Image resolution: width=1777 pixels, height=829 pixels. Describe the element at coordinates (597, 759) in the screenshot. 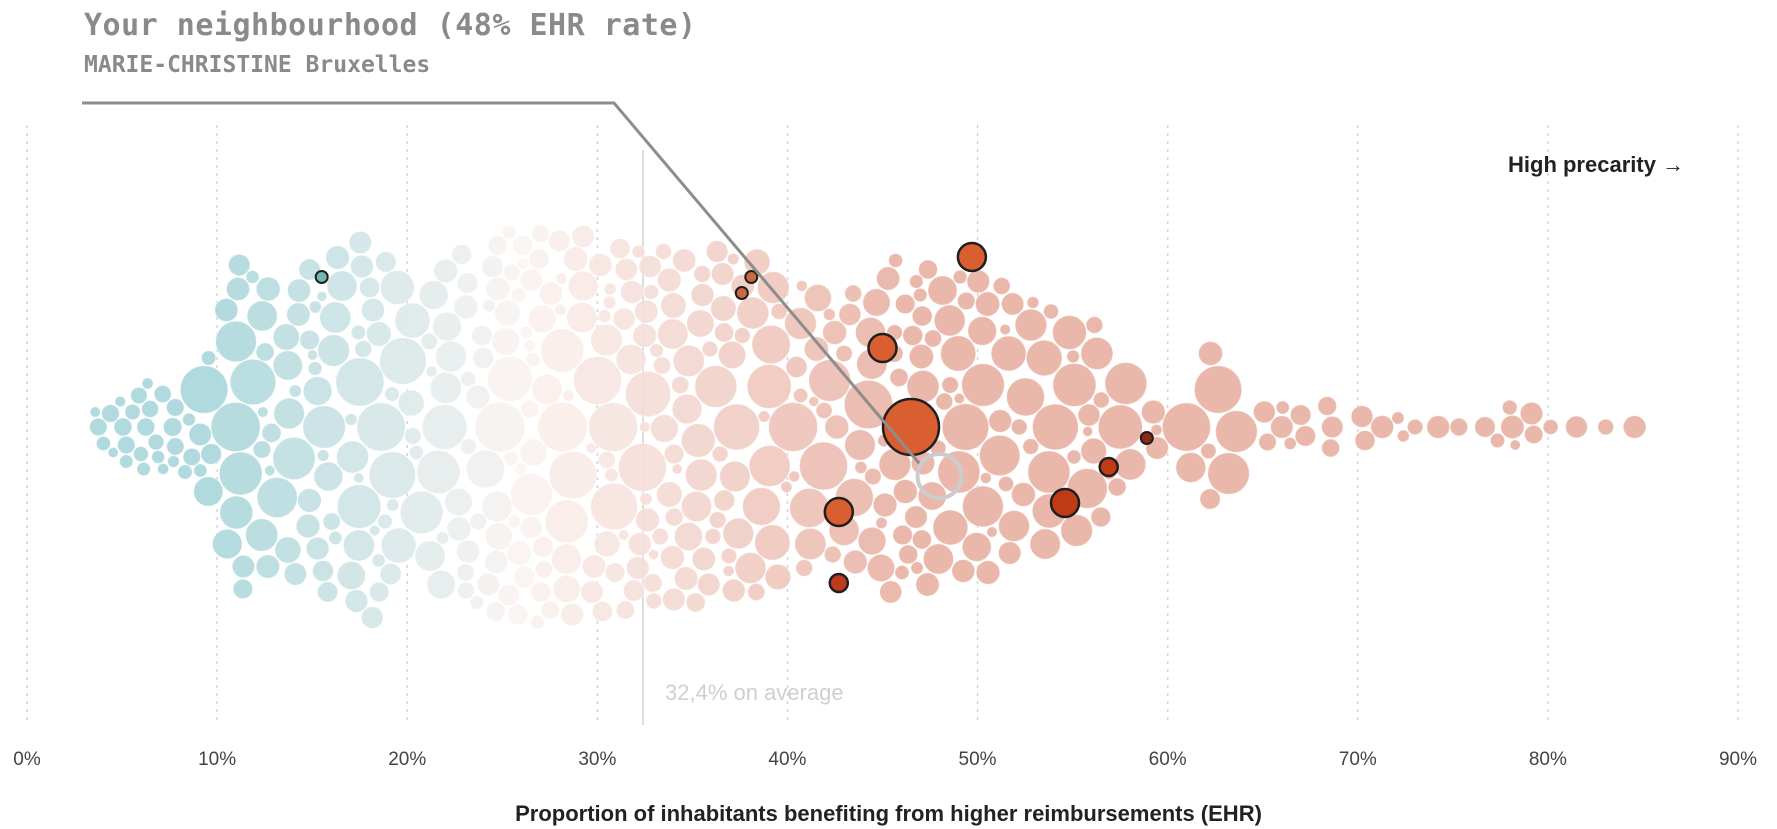

I see `x-tick-label: 30%` at that location.